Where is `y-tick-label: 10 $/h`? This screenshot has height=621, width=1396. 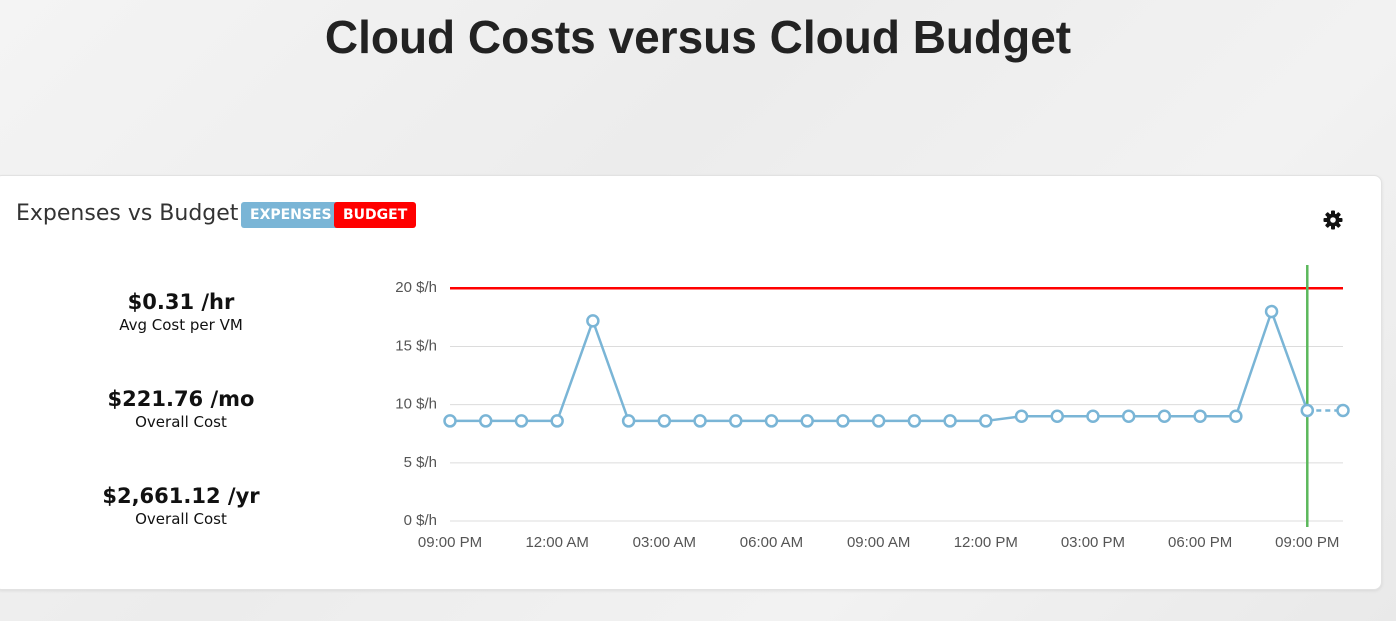 y-tick-label: 10 $/h is located at coordinates (416, 404).